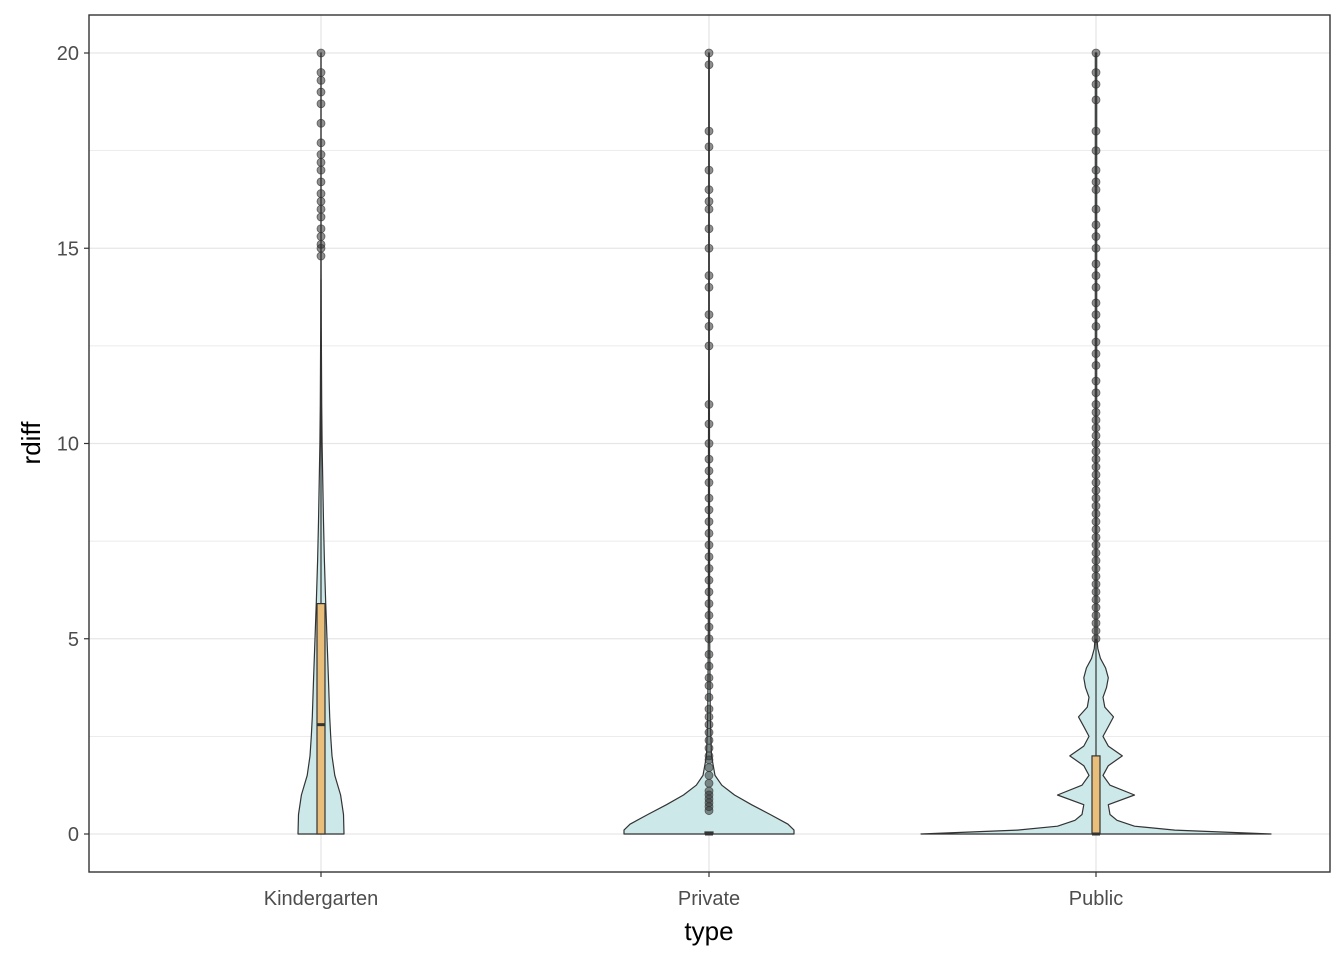 The width and height of the screenshot is (1344, 960). What do you see at coordinates (31, 443) in the screenshot?
I see `y-axis-title: rdiff` at bounding box center [31, 443].